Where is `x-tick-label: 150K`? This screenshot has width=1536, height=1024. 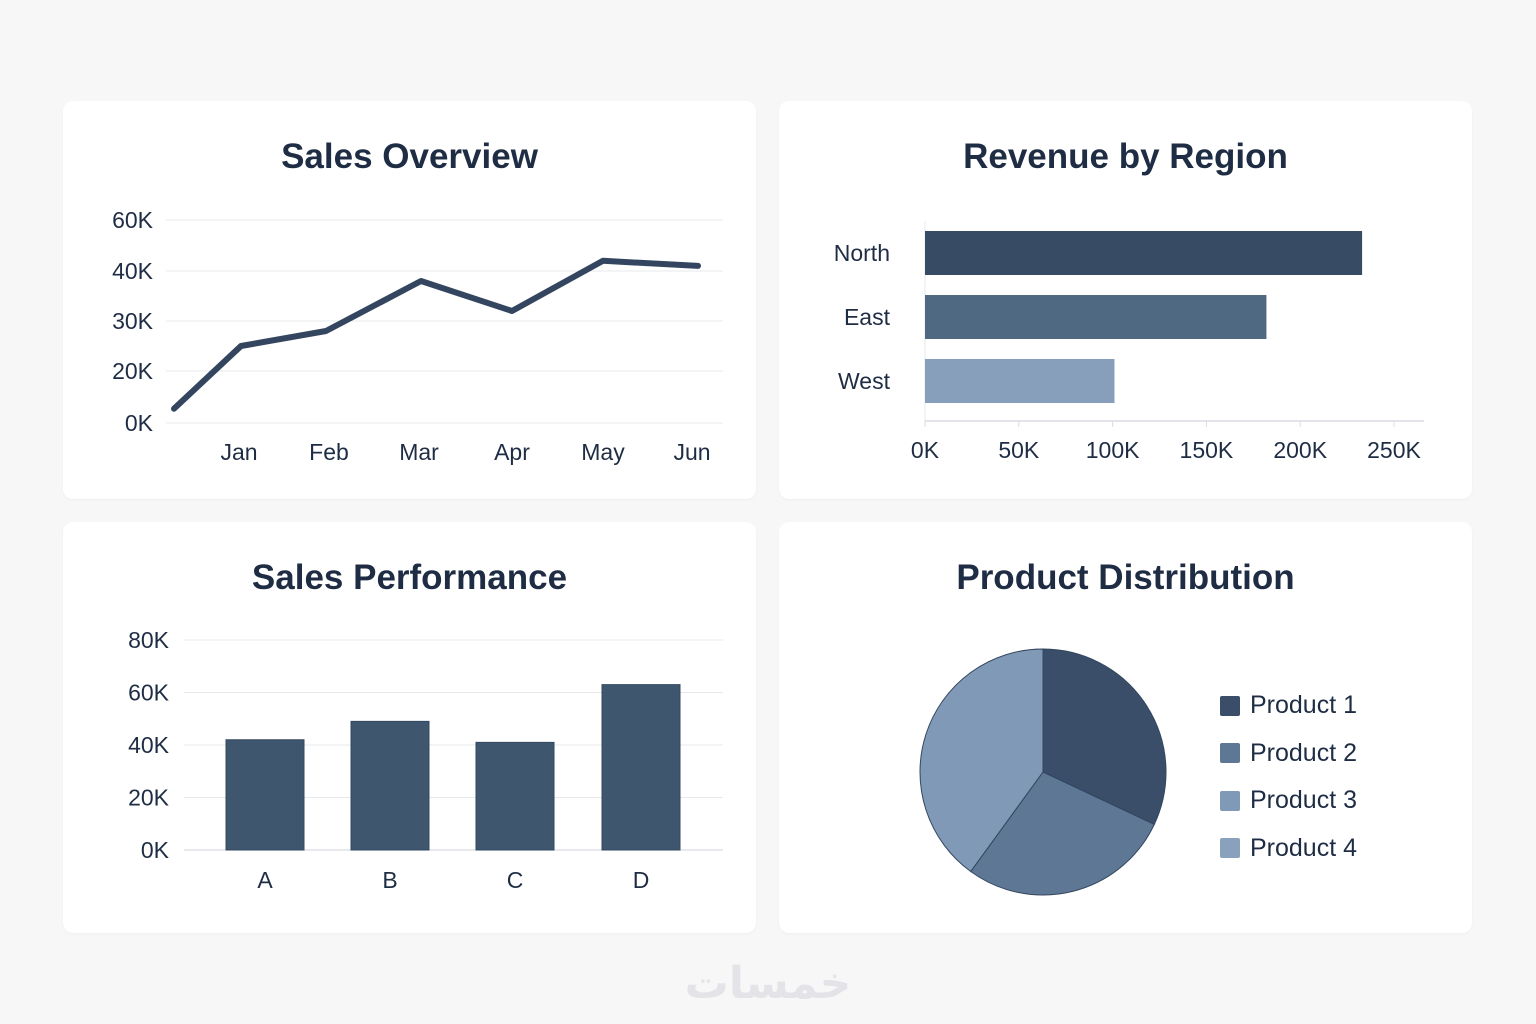
x-tick-label: 150K is located at coordinates (1207, 450).